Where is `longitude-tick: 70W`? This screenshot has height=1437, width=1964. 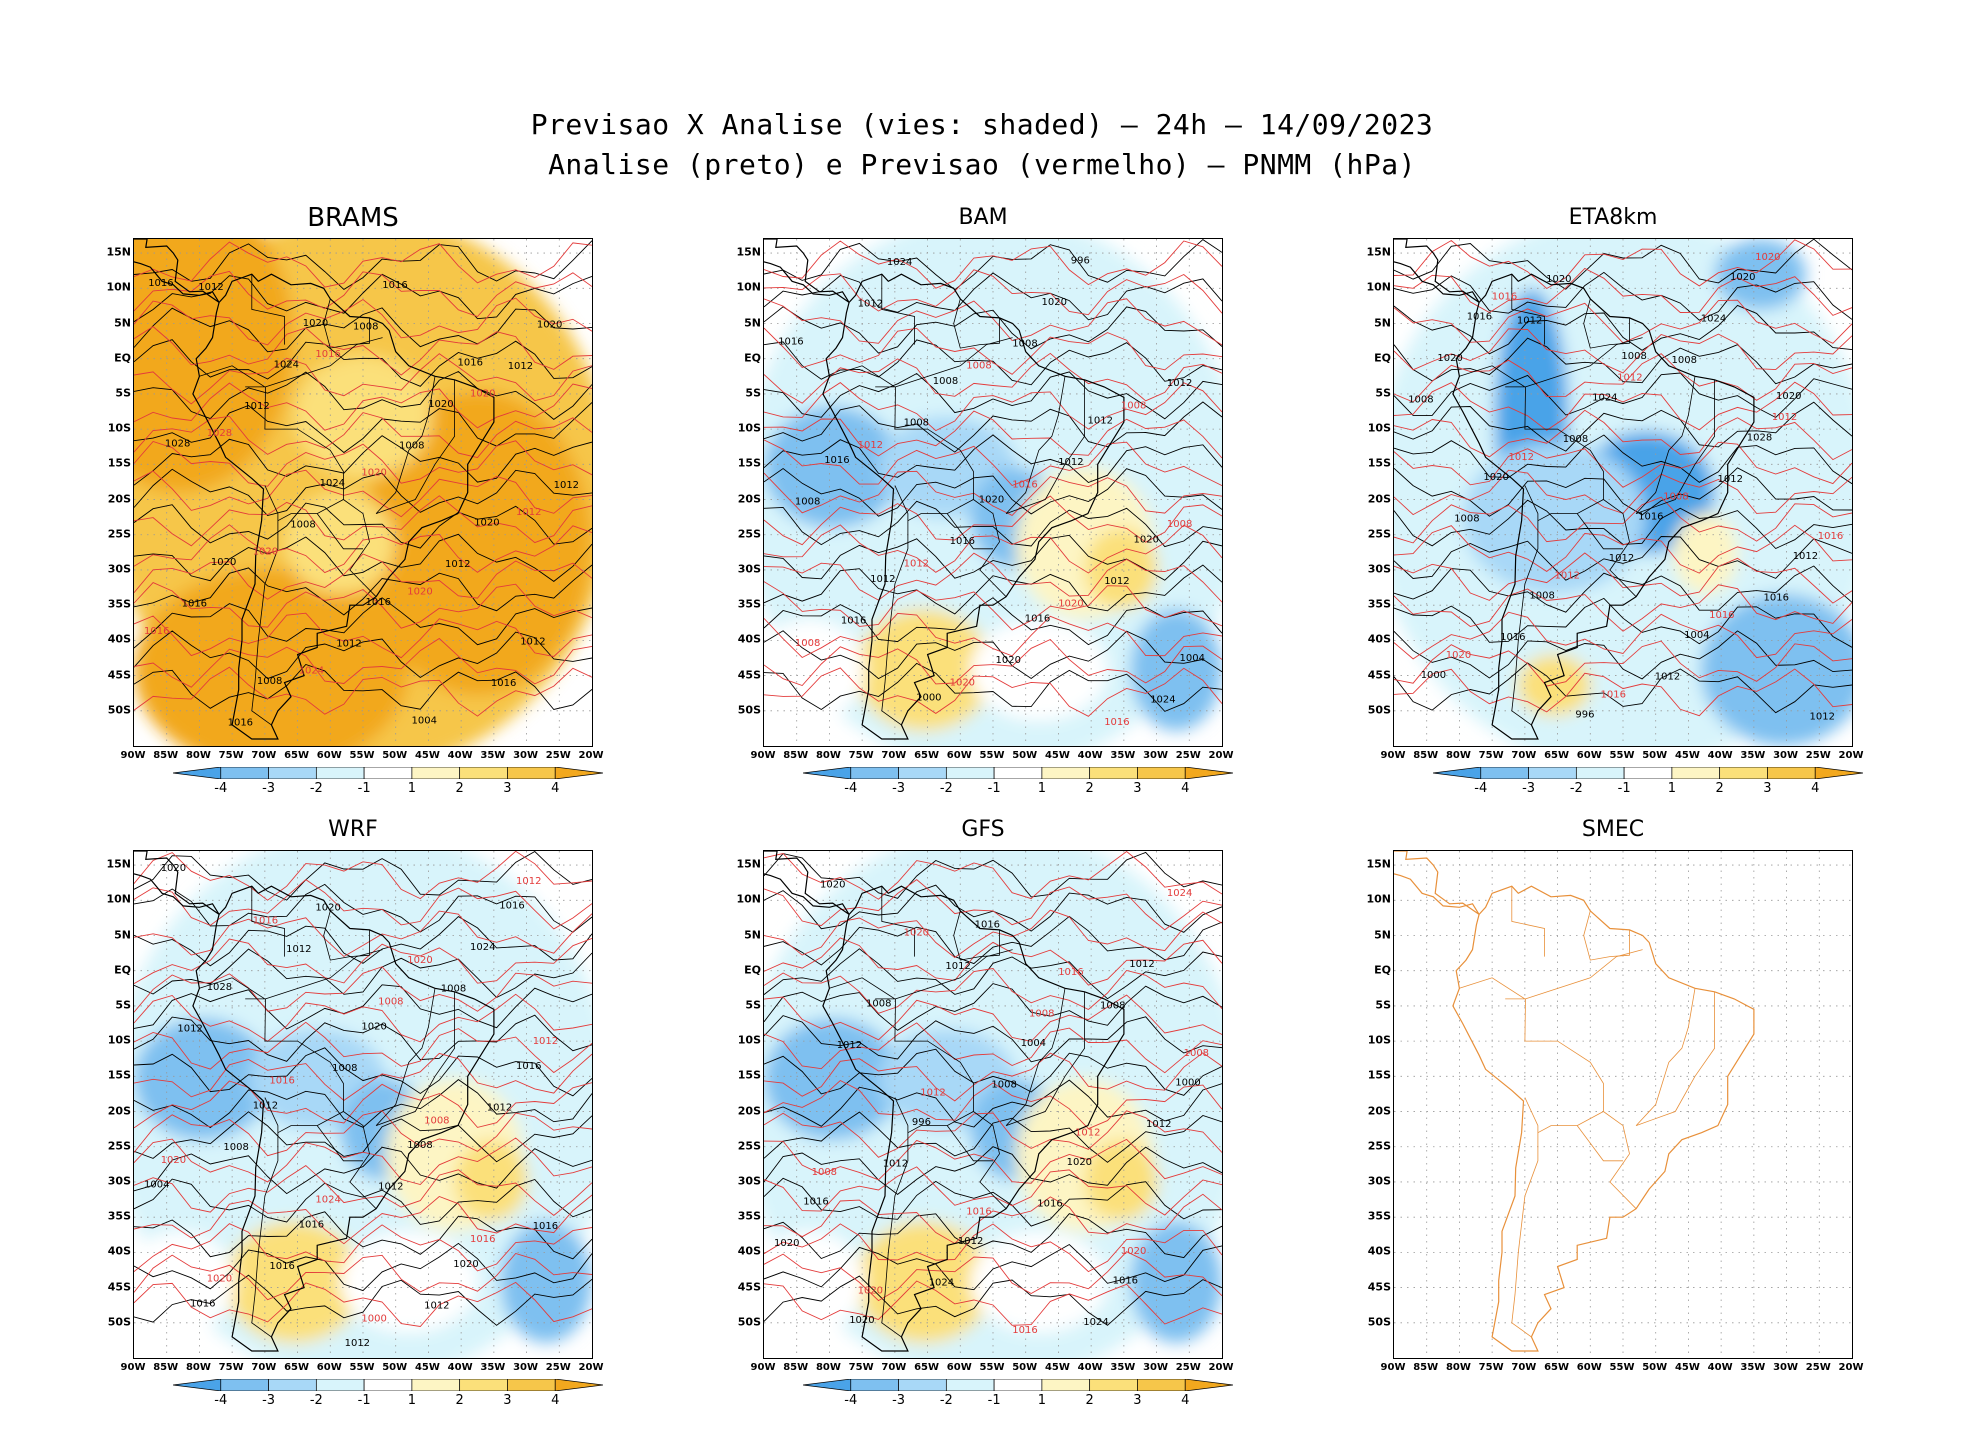
longitude-tick: 70W is located at coordinates (894, 1367).